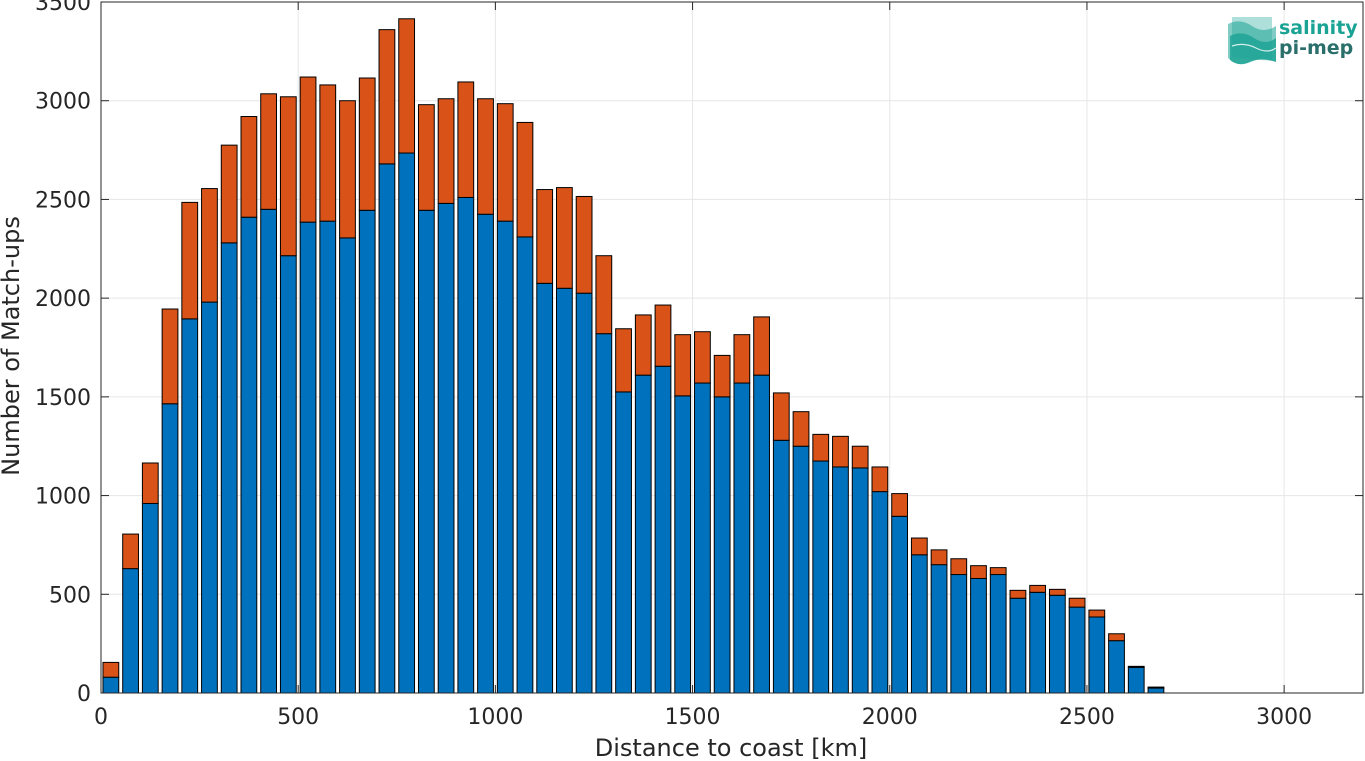 This screenshot has height=761, width=1365. Describe the element at coordinates (63, 8) in the screenshot. I see `y-tick-label: 3500` at that location.